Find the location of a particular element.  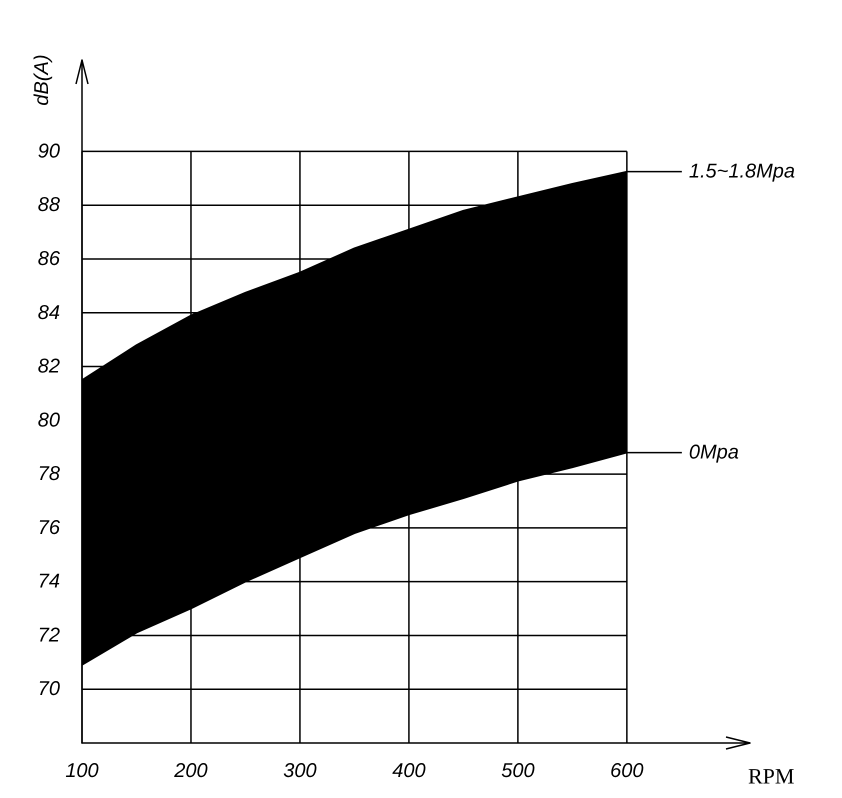

y-axis-title: dB(A) is located at coordinates (42, 80).